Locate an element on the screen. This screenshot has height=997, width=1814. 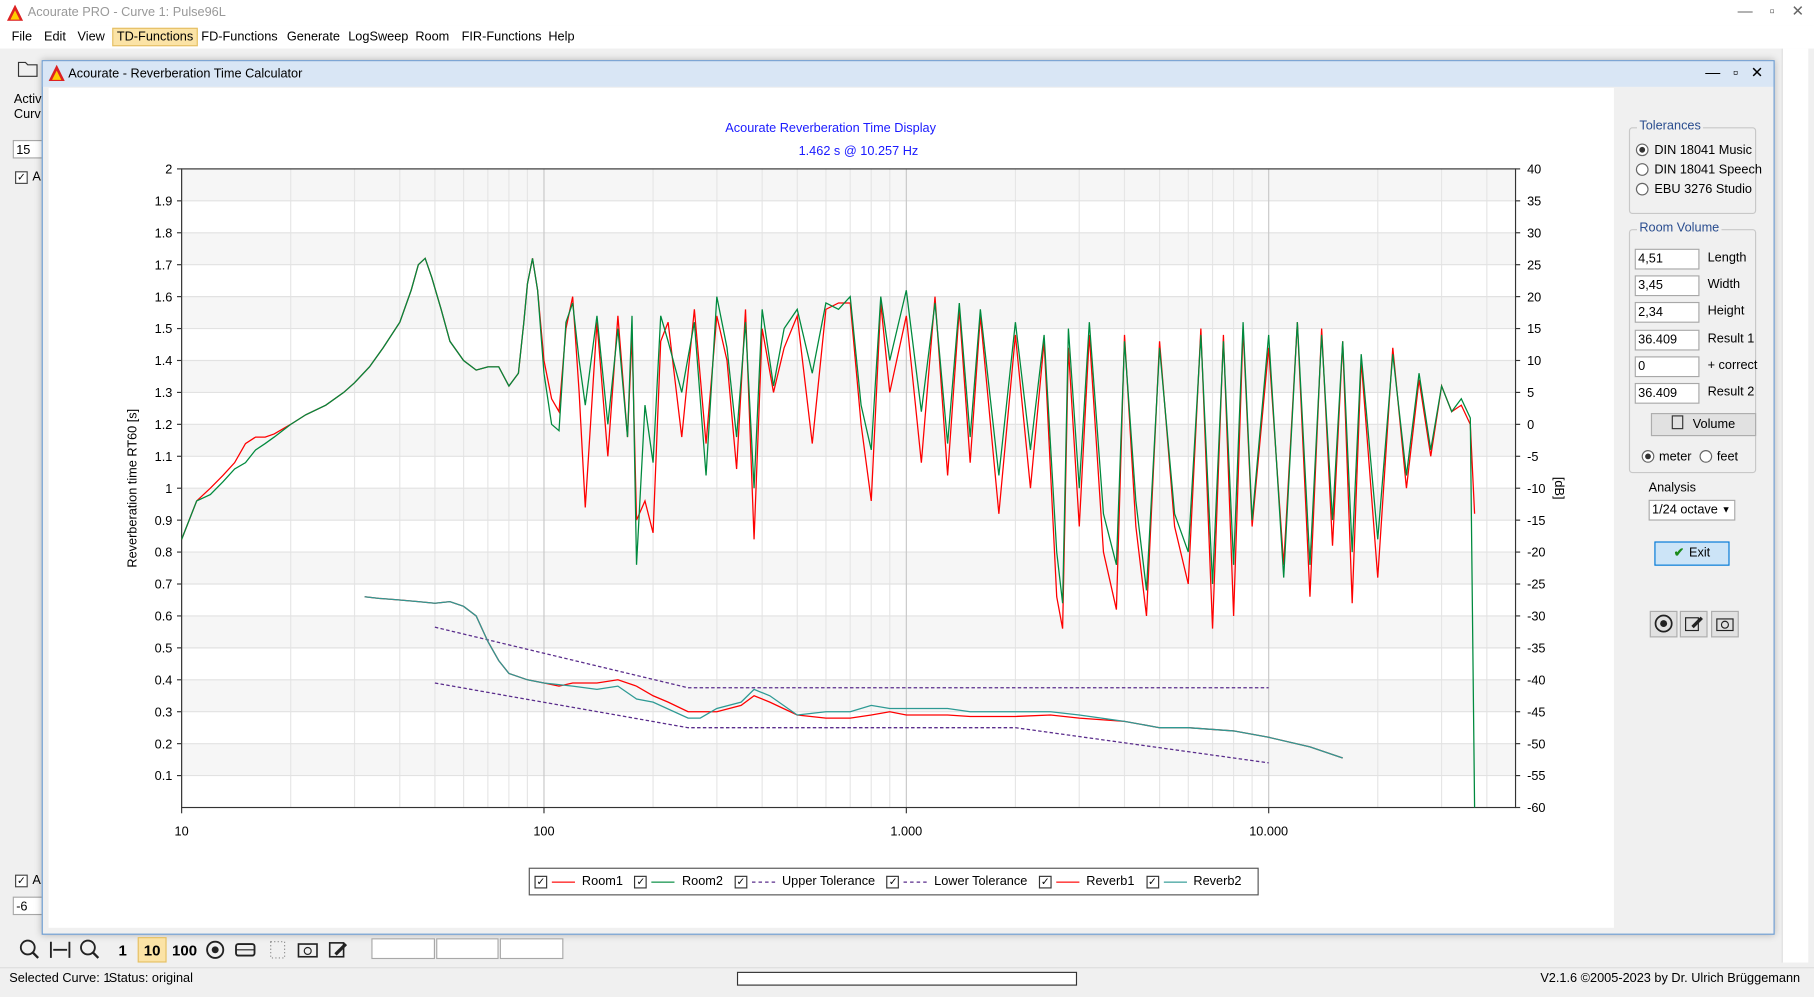
dialog-title-bar is located at coordinates (908, 74).